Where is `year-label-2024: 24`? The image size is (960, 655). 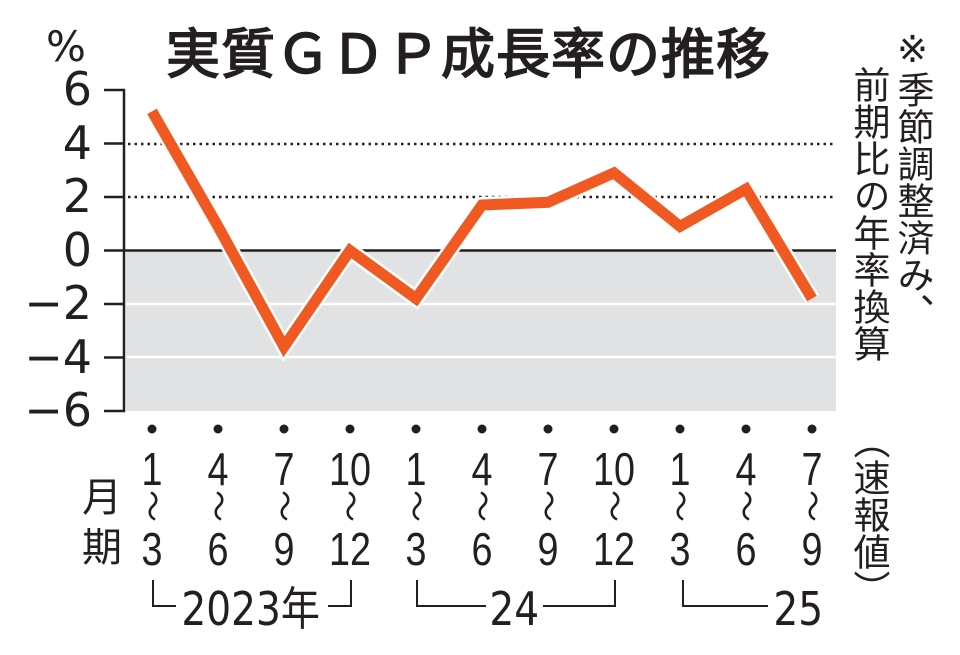
year-label-2024: 24 is located at coordinates (514, 609).